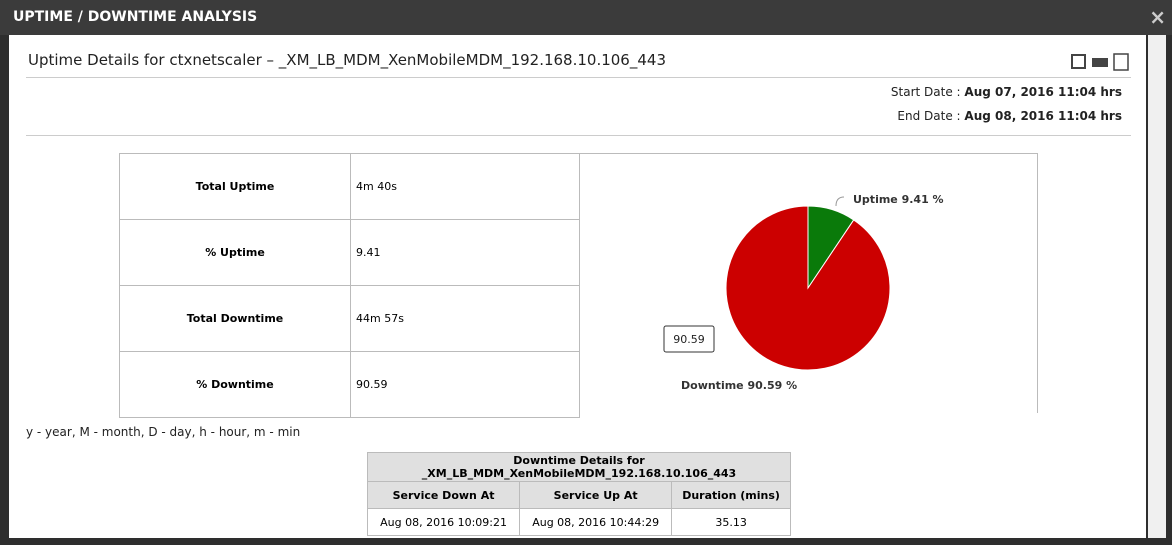 This screenshot has height=545, width=1172. I want to click on end-date: End Date : Aug 08, 2016 11:04 hrs, so click(1009, 116).